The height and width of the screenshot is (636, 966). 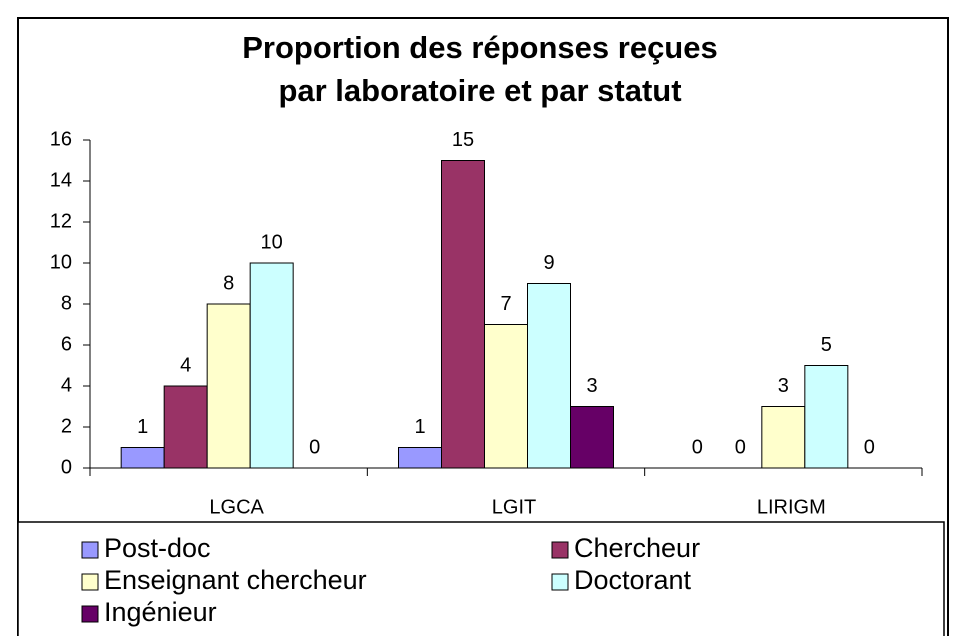 What do you see at coordinates (185, 365) in the screenshot?
I see `data-label: 4` at bounding box center [185, 365].